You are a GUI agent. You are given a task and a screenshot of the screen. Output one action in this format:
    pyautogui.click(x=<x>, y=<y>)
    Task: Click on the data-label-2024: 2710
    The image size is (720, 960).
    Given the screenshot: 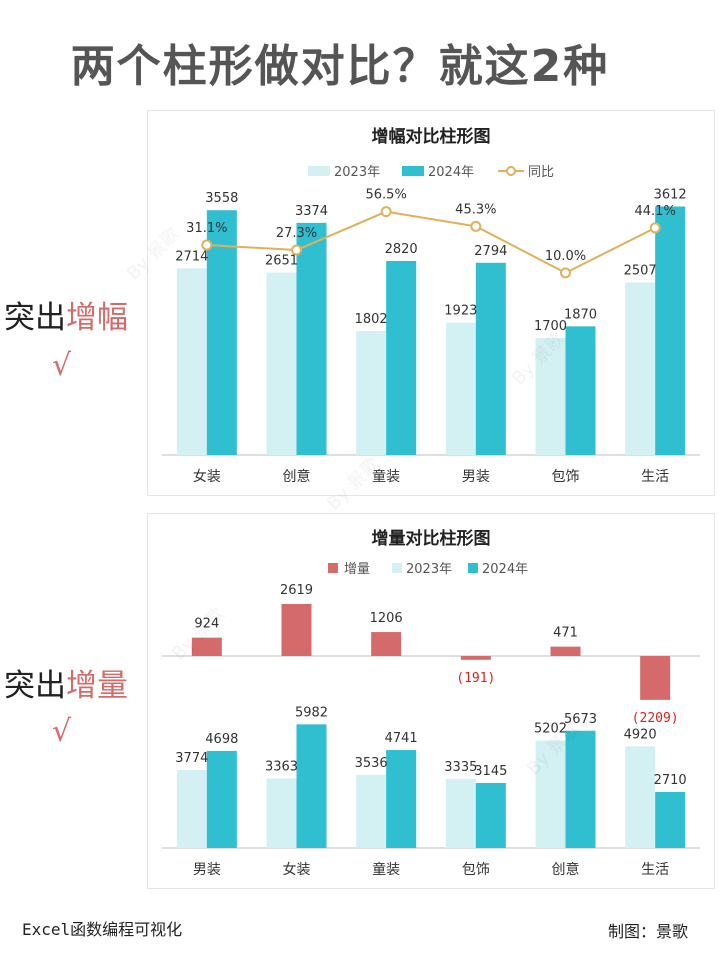 What is the action you would take?
    pyautogui.click(x=670, y=780)
    